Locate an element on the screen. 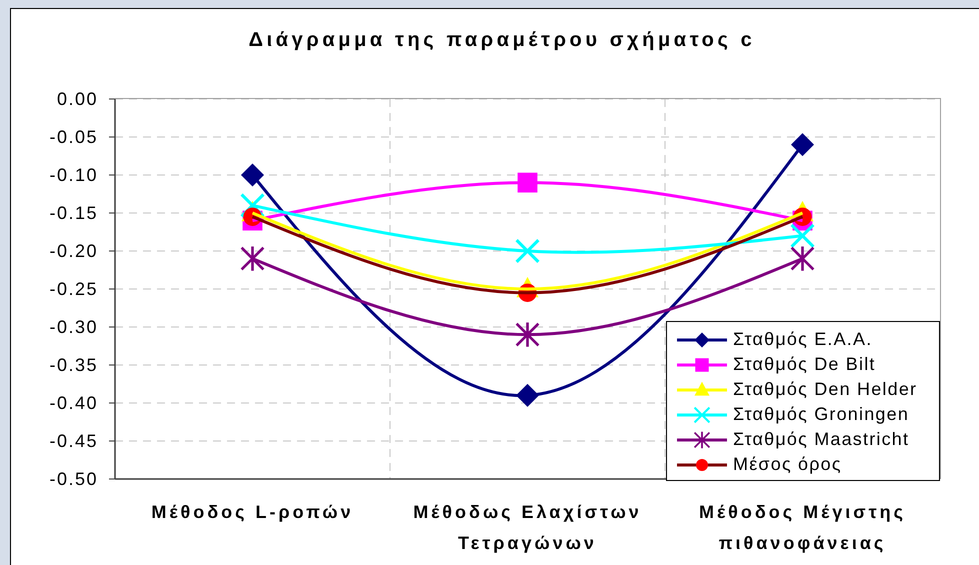  y-tick-label: -0.20 is located at coordinates (73, 251).